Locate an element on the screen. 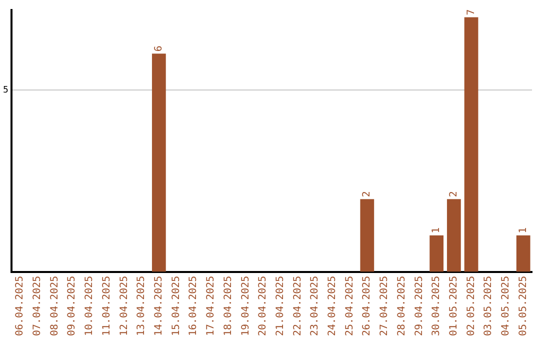 The height and width of the screenshot is (340, 540). x-tick-label: 25.04.2025 is located at coordinates (350, 306).